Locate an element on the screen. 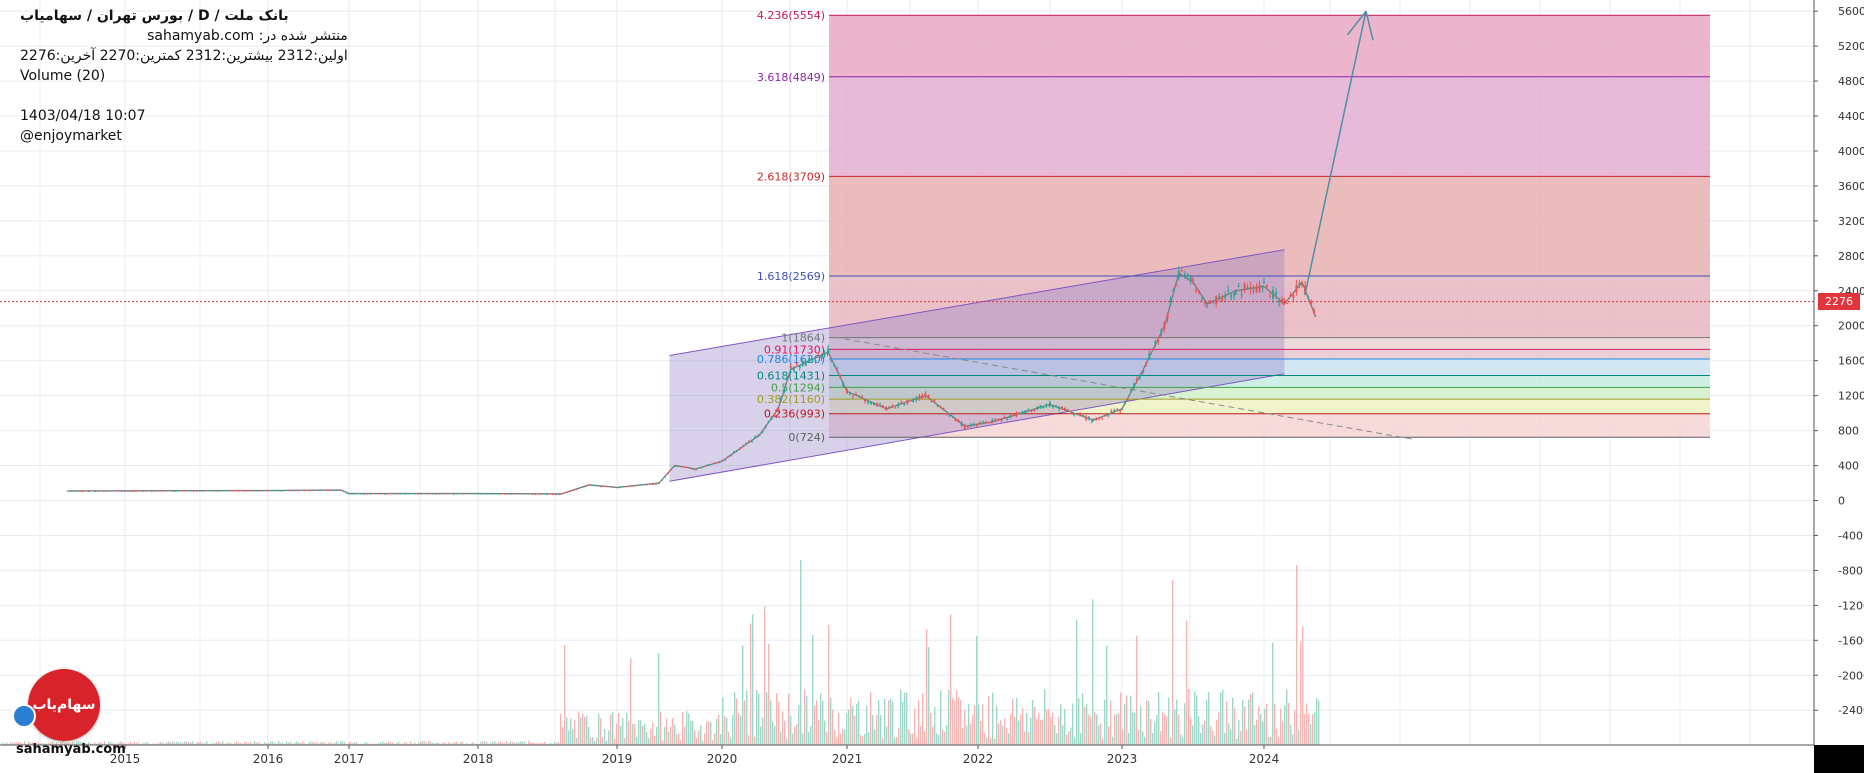 Image resolution: width=1864 pixels, height=773 pixels. x-tick-label: 2016 is located at coordinates (268, 759).